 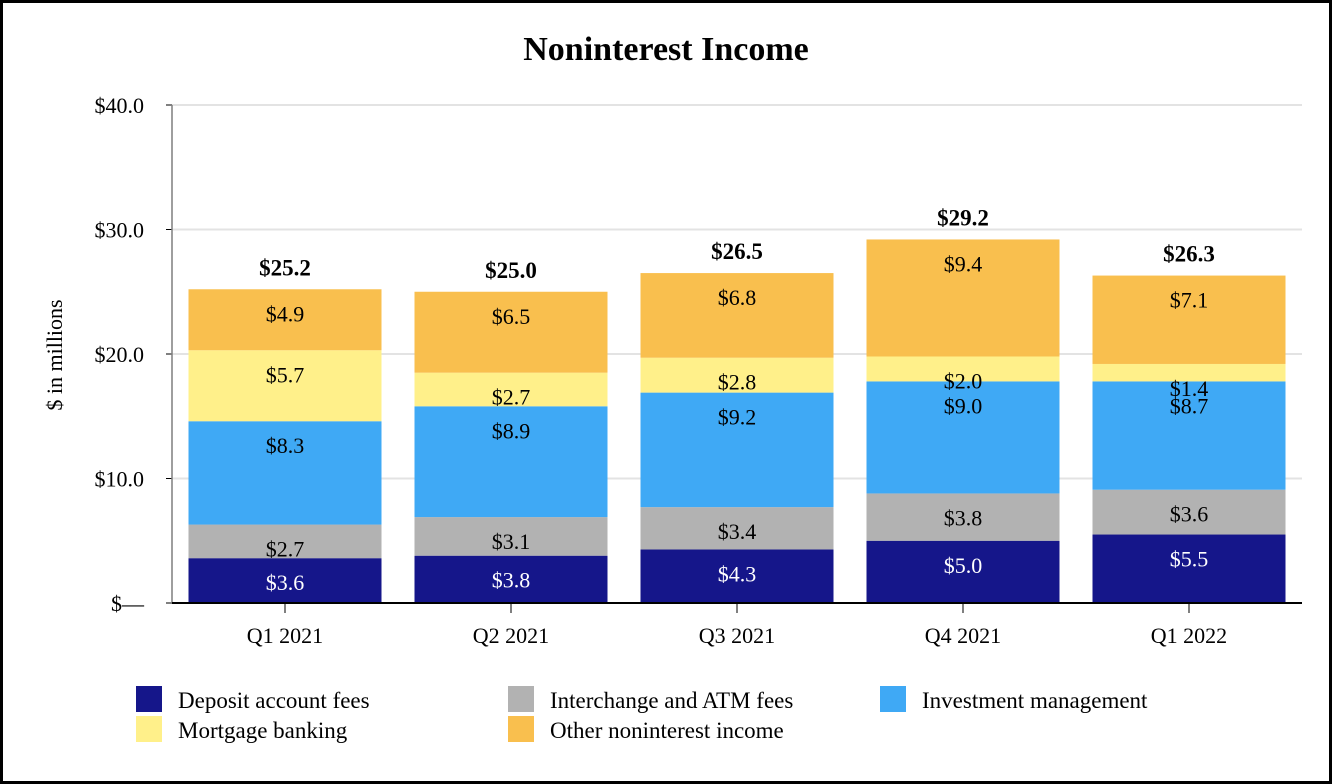 I want to click on x-tick-label: Q1 2021, so click(x=285, y=635).